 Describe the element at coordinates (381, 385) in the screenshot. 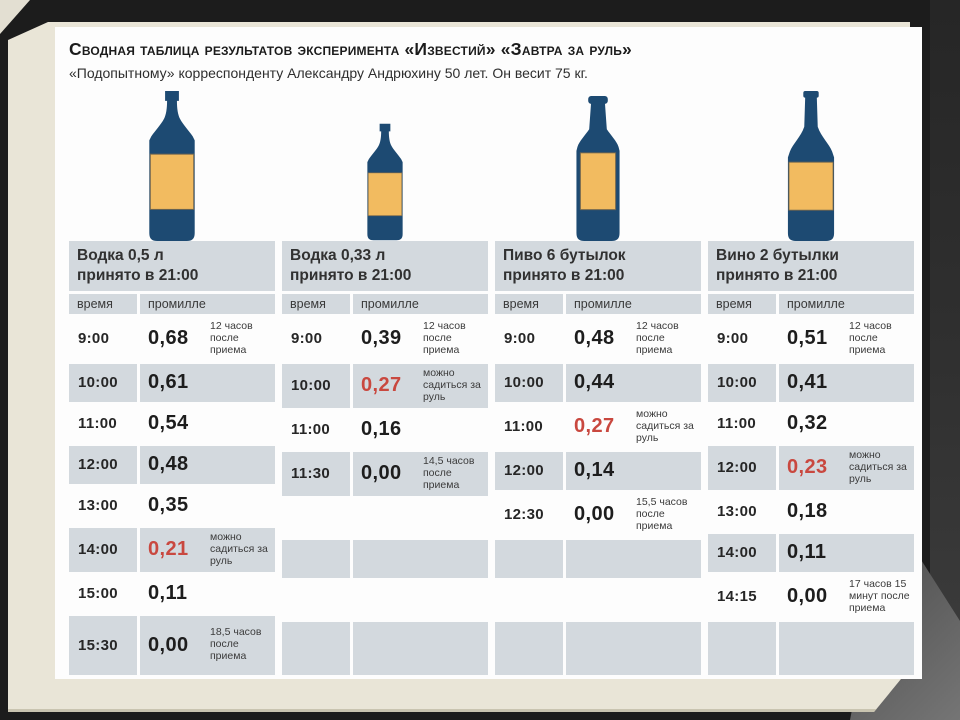

I see `bac-value: 0,27` at that location.